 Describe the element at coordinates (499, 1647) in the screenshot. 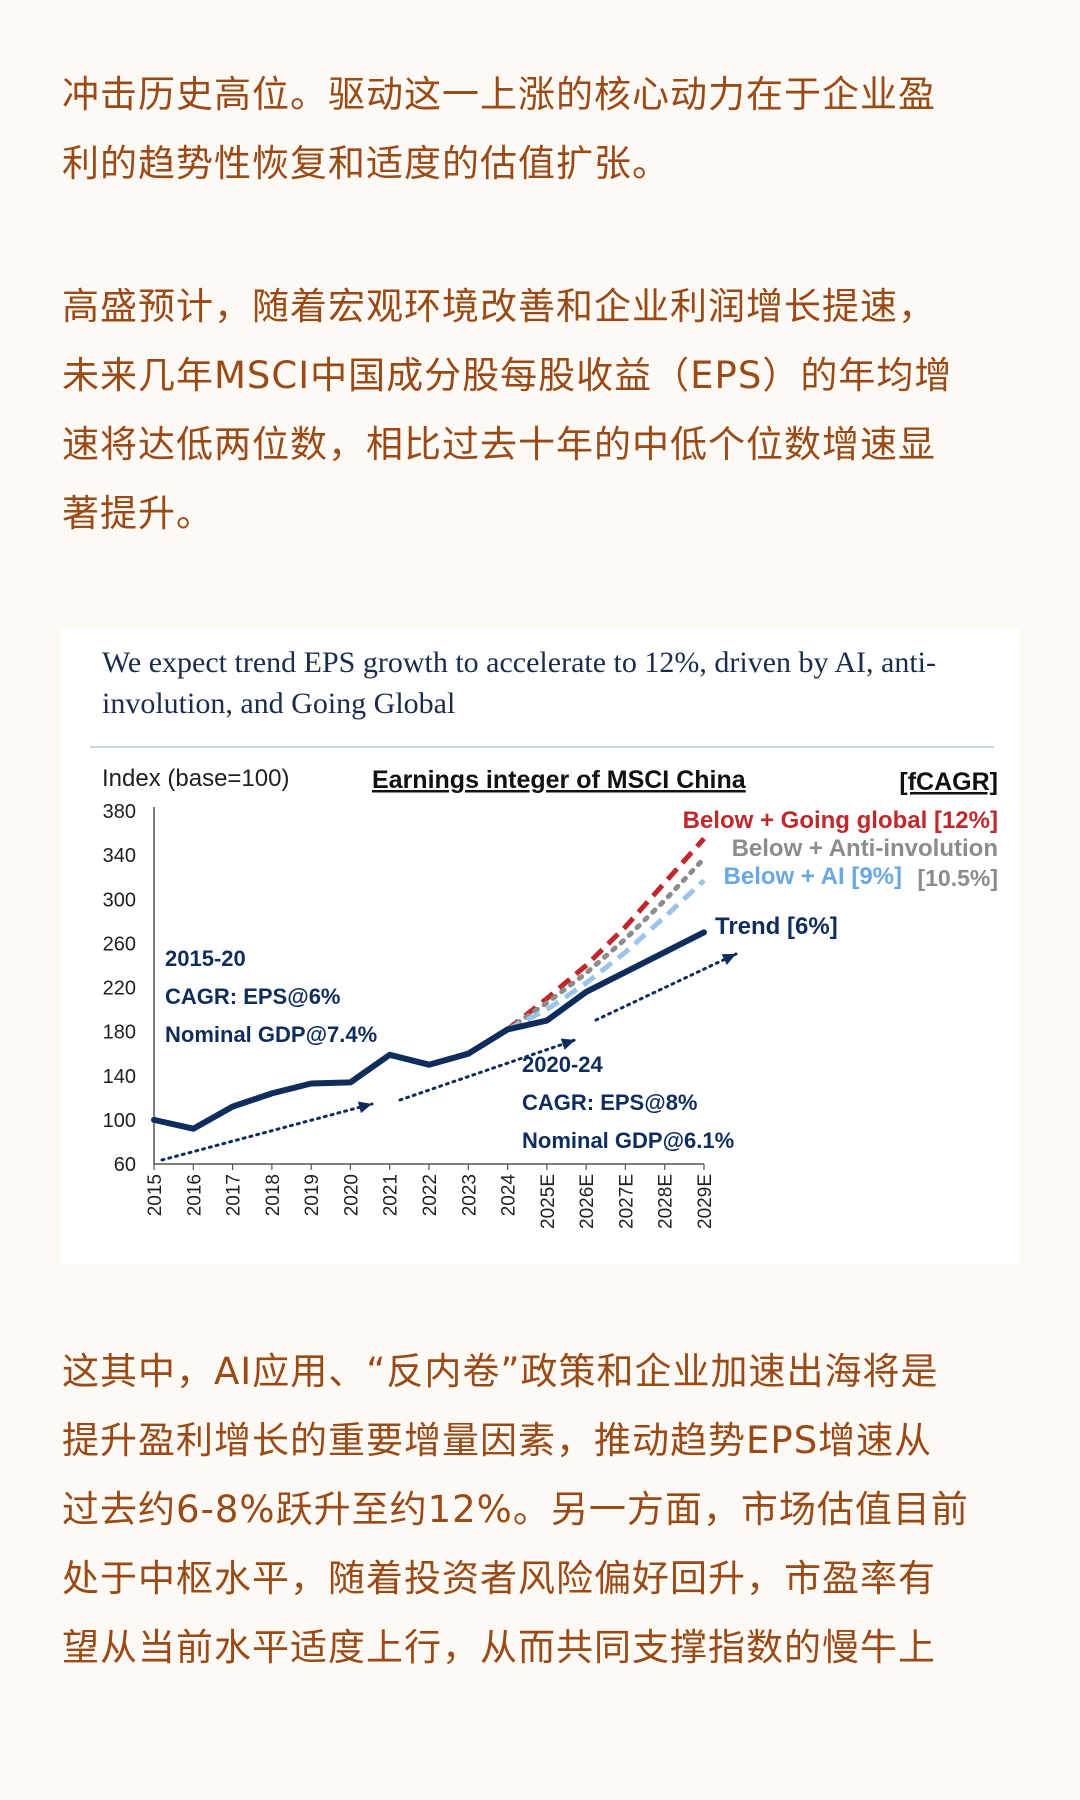

I see `text-line: 望从当前水平适度上行，从而共同支撑指数的慢牛上` at that location.